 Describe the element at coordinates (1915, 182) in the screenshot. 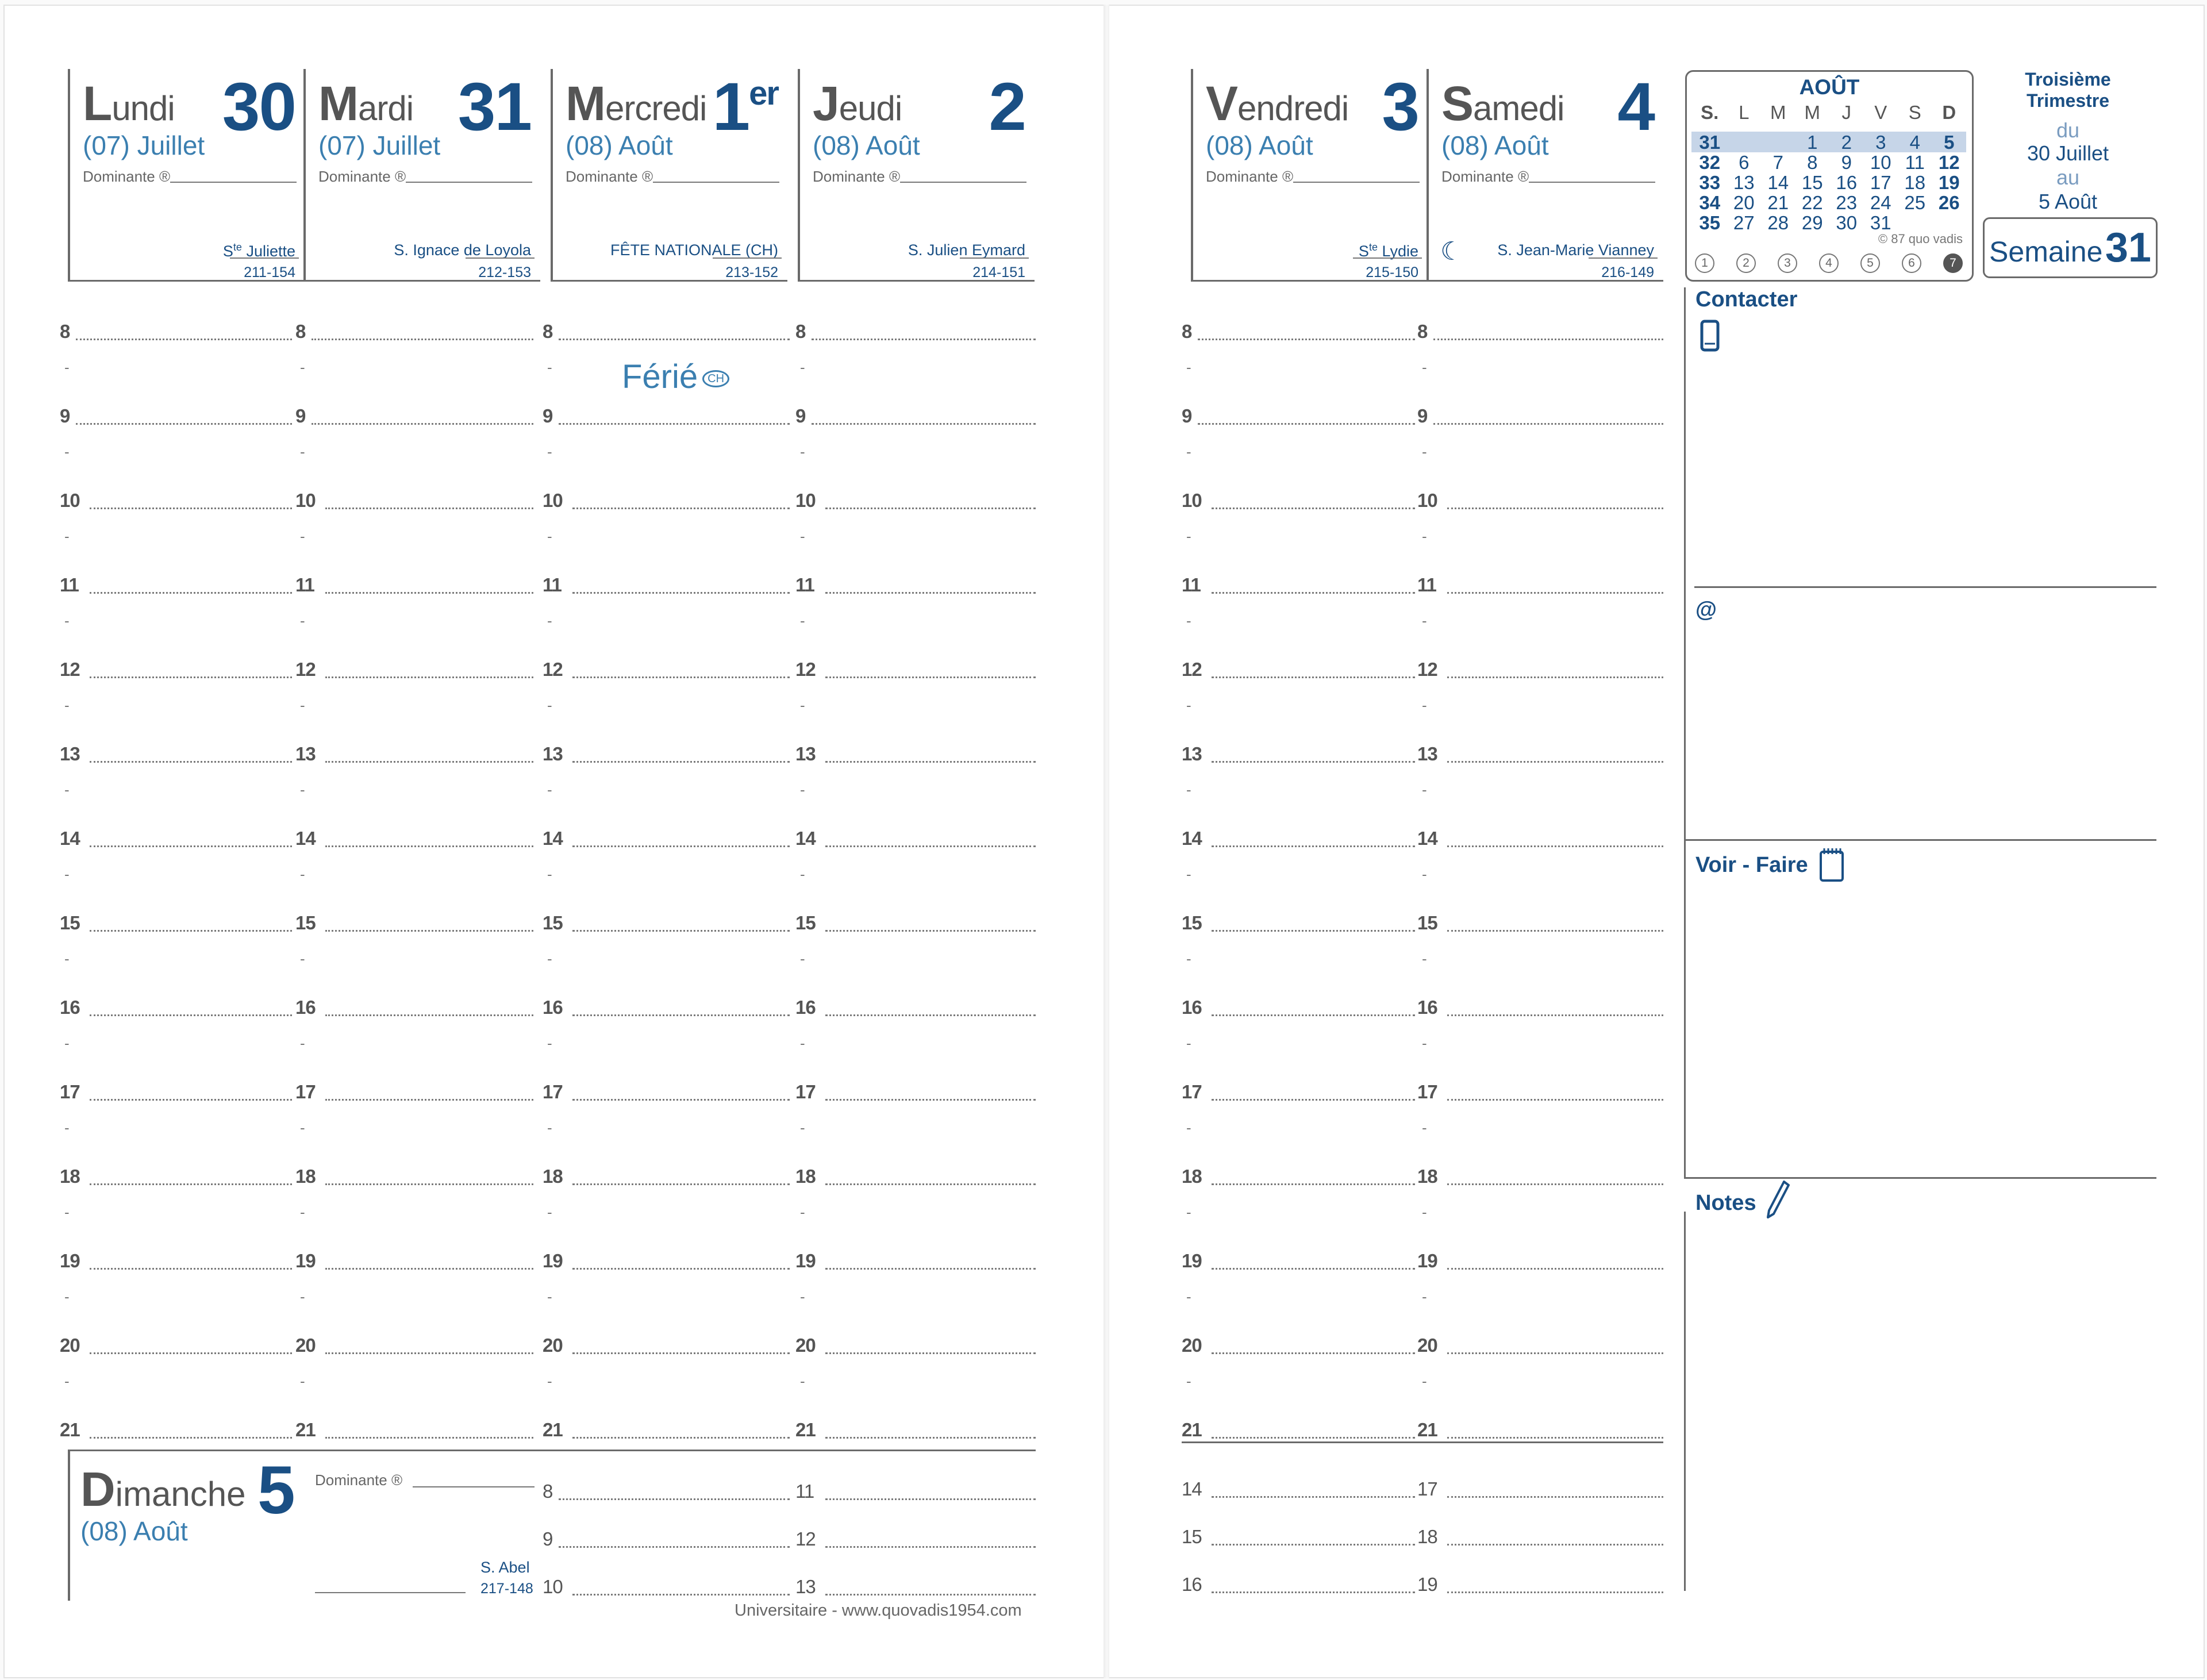

I see `calendar-day-cell: 18` at that location.